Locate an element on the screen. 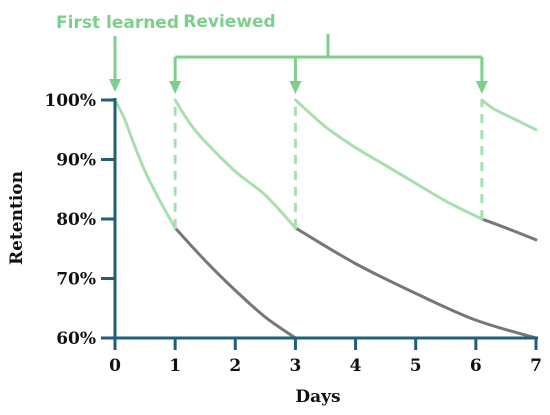 The height and width of the screenshot is (415, 550). y-tick-label: 80% is located at coordinates (76, 220).